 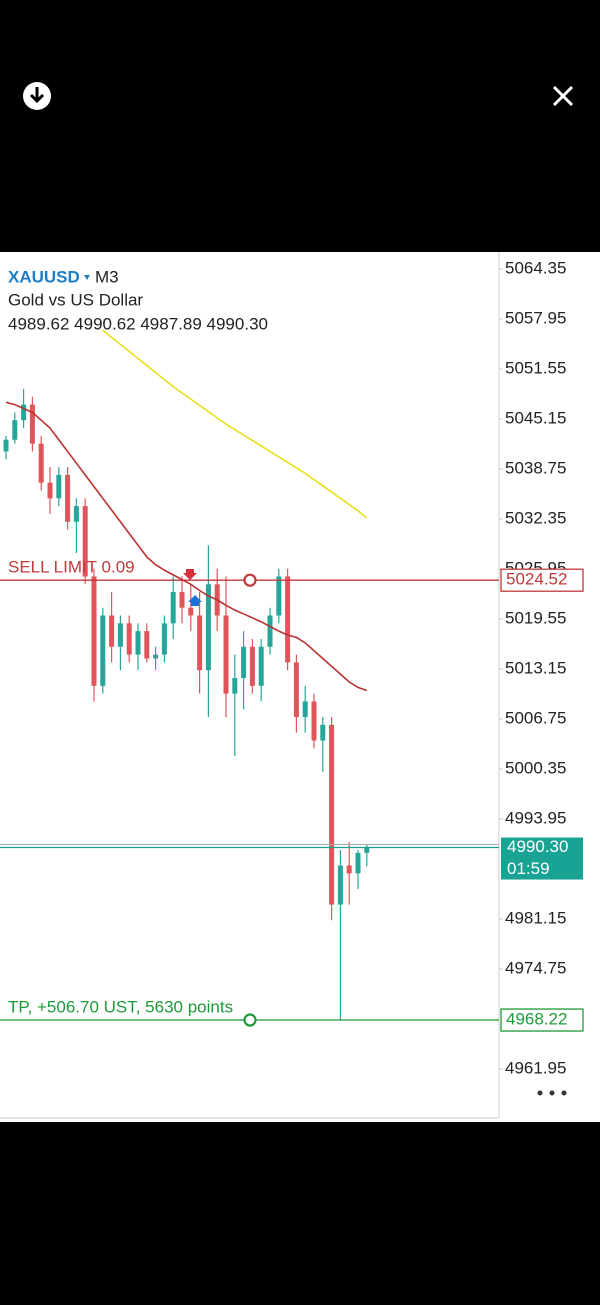 What do you see at coordinates (535, 468) in the screenshot?
I see `y-tick-label: 5038.75` at bounding box center [535, 468].